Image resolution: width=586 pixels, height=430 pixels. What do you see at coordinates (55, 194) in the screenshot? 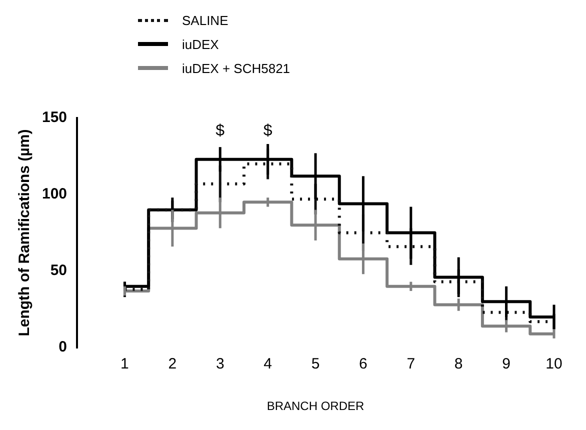
I see `y-tick-label: 100` at bounding box center [55, 194].